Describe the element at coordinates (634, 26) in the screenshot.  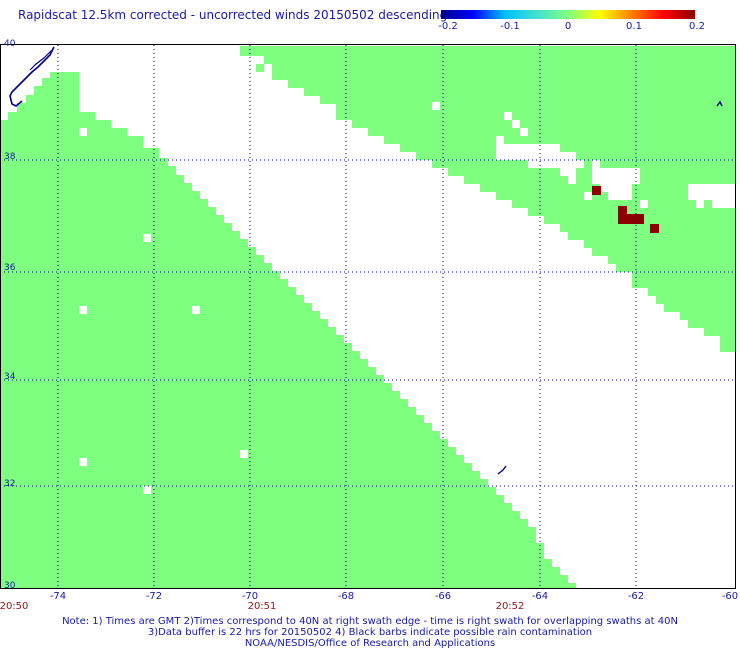
I see `colorbar-tick: 0.1` at that location.